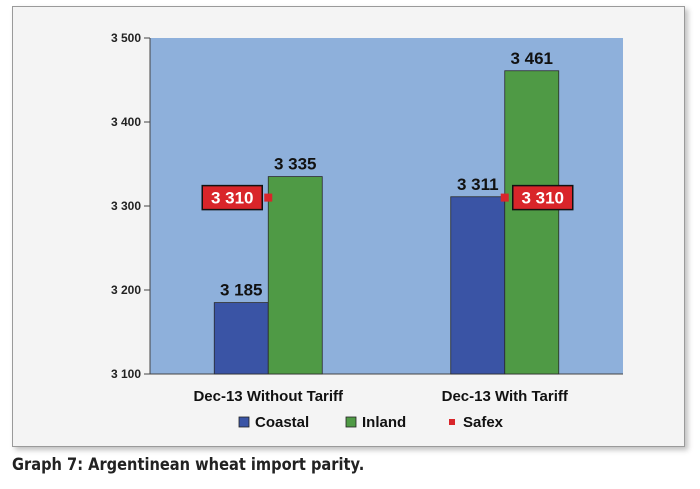  What do you see at coordinates (241, 290) in the screenshot?
I see `bar-value-label: 3 185` at bounding box center [241, 290].